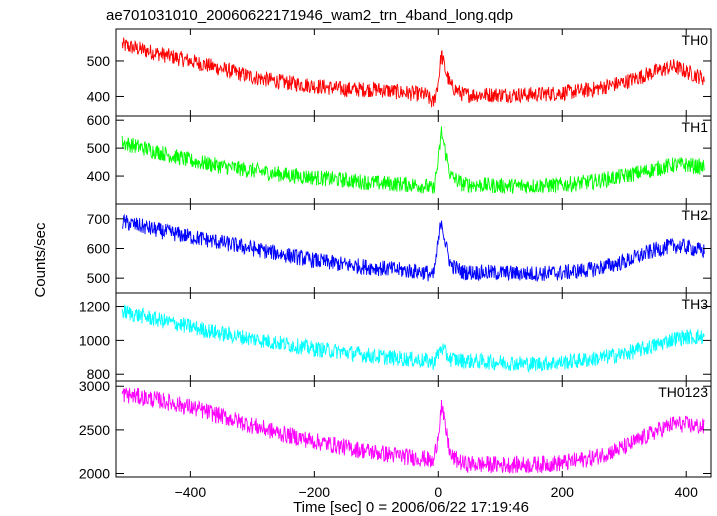 The height and width of the screenshot is (516, 717). Describe the element at coordinates (413, 160) in the screenshot. I see `series-line-th1` at that location.